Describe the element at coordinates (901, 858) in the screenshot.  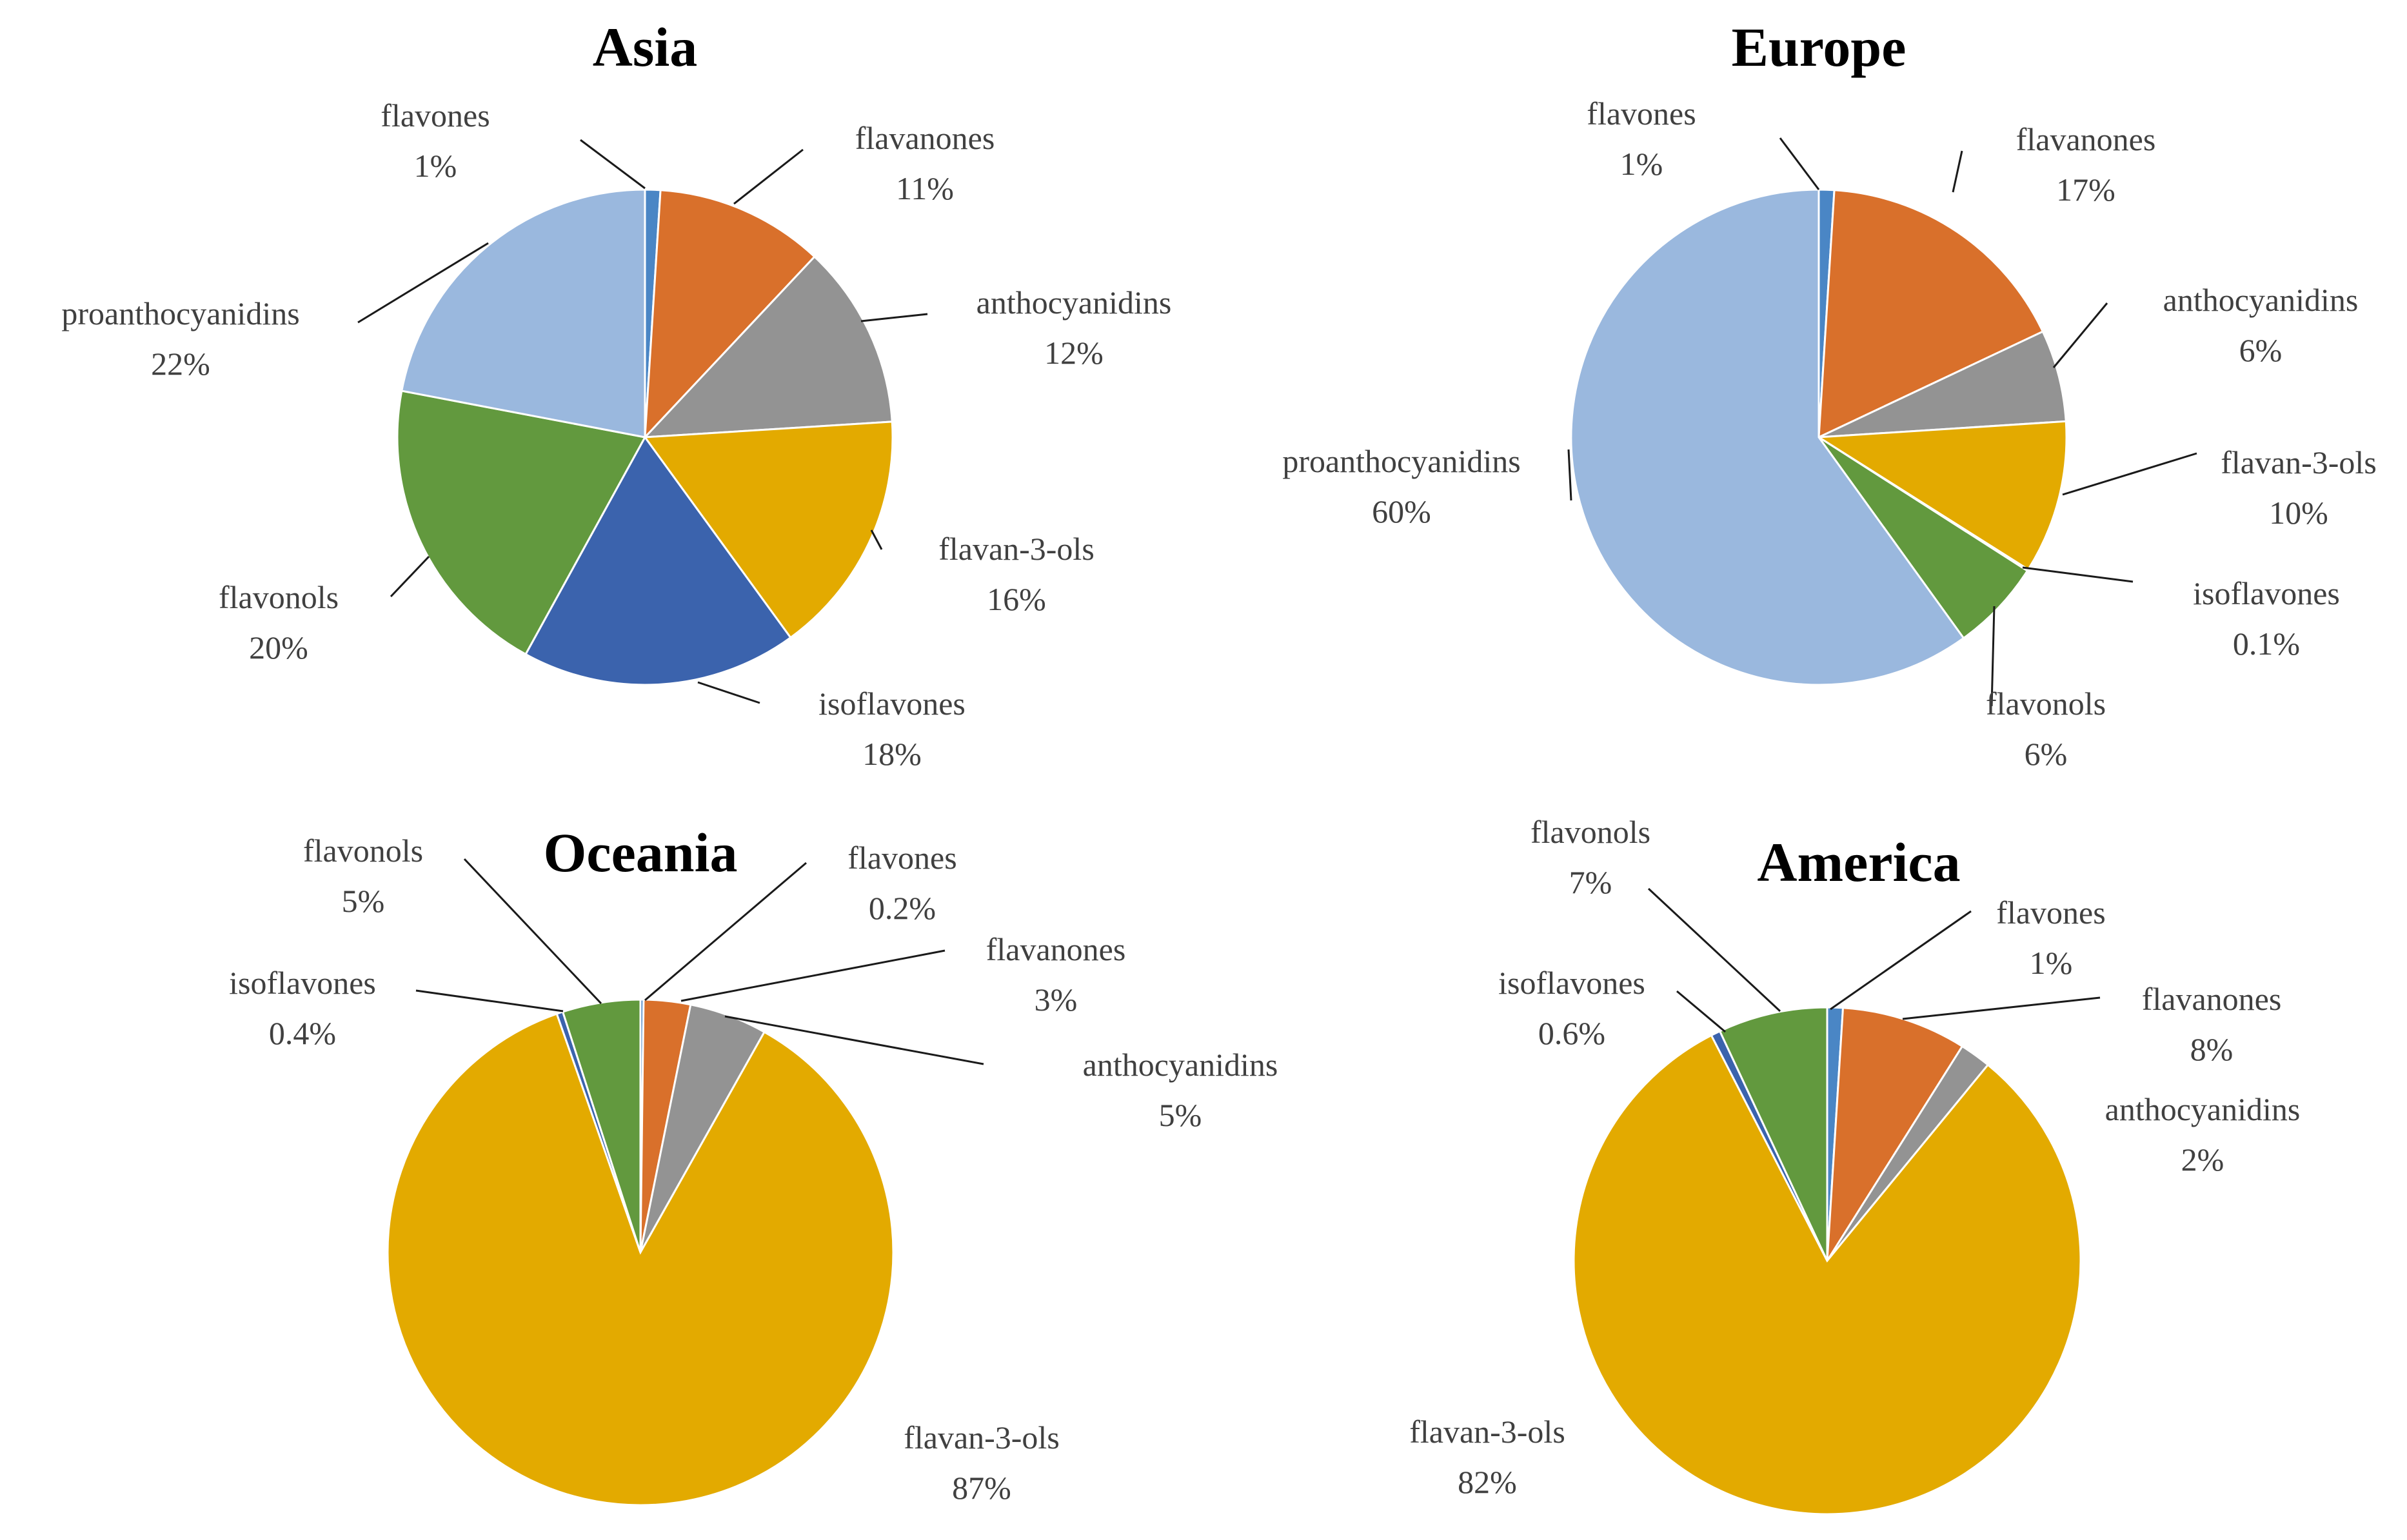
I see `slice-name-oceania-flavones: flavones` at that location.